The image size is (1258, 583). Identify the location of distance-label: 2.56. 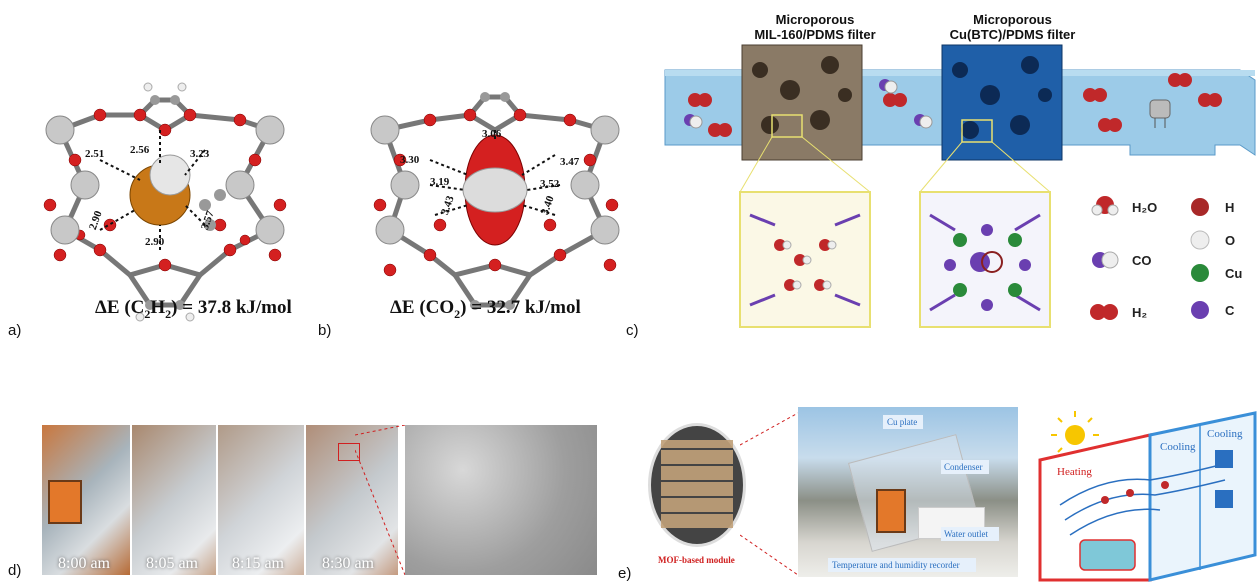
(140, 150).